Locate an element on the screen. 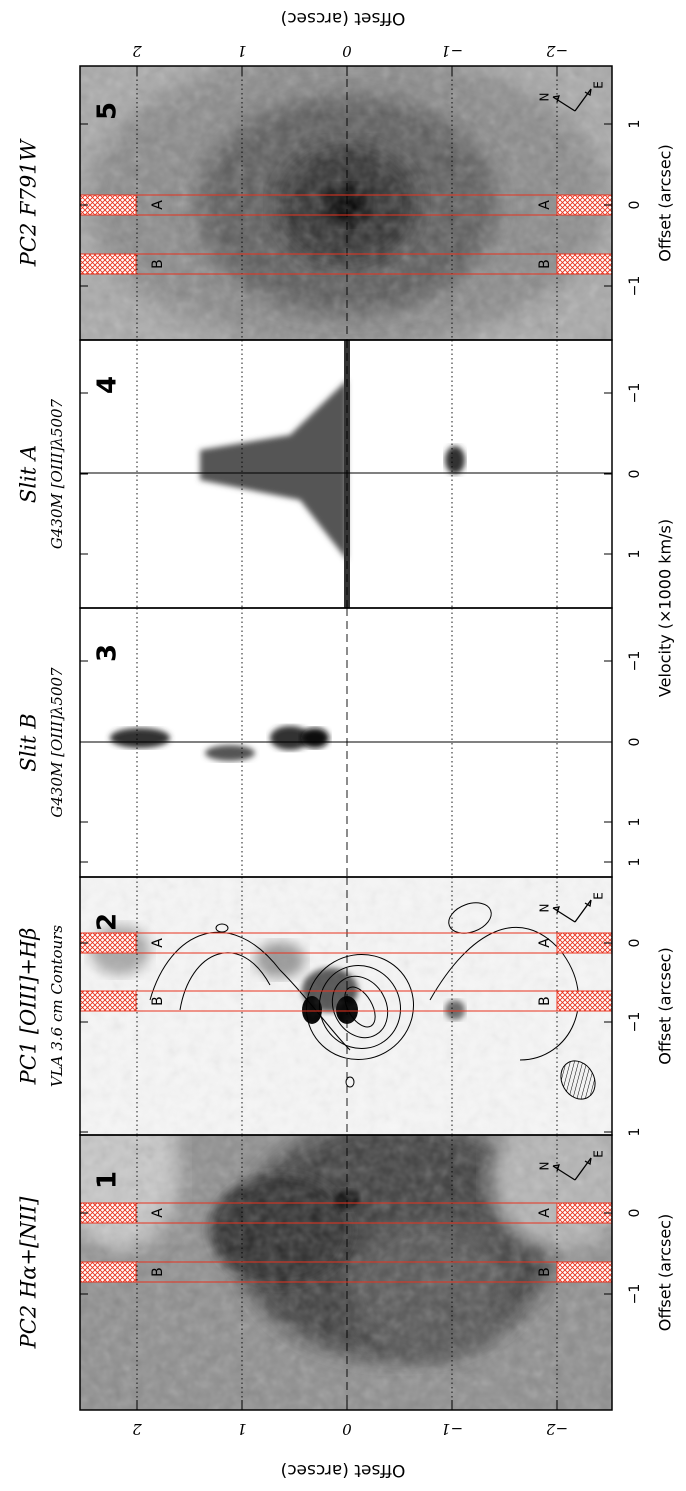  y-tick-label-bottom: −2 is located at coordinates (557, 1429).